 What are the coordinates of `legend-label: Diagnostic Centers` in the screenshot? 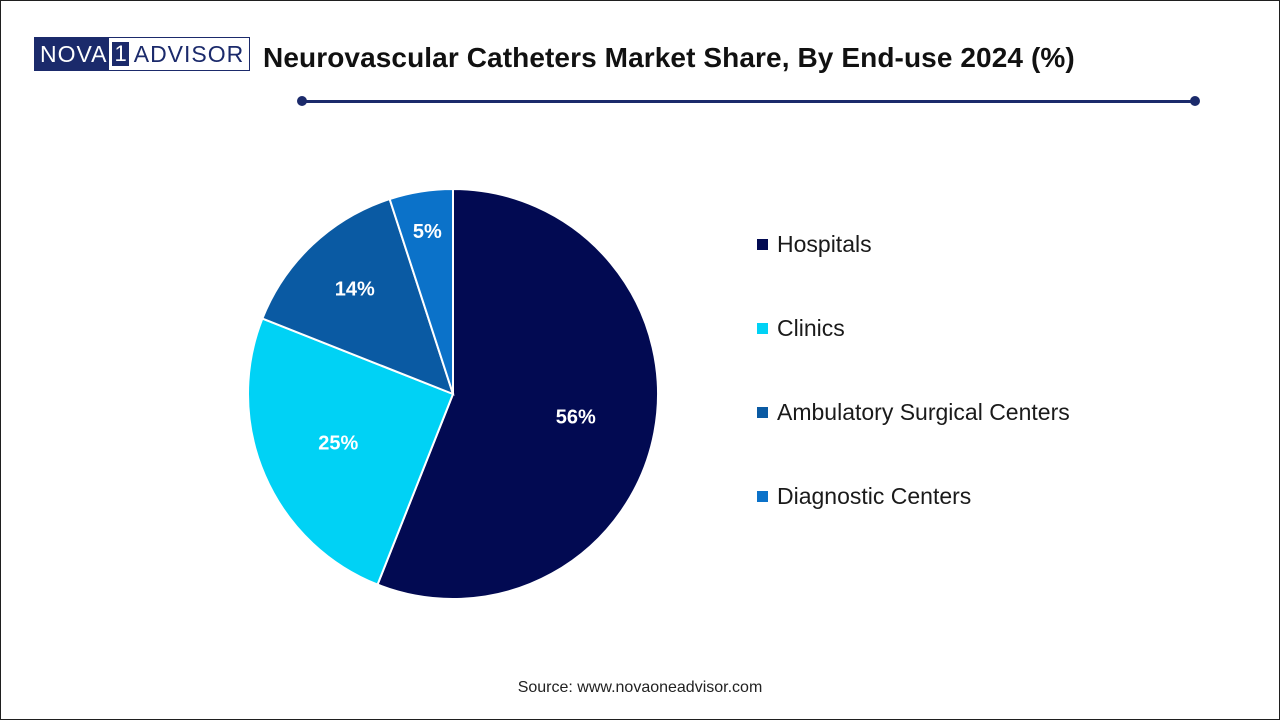 It's located at (874, 495).